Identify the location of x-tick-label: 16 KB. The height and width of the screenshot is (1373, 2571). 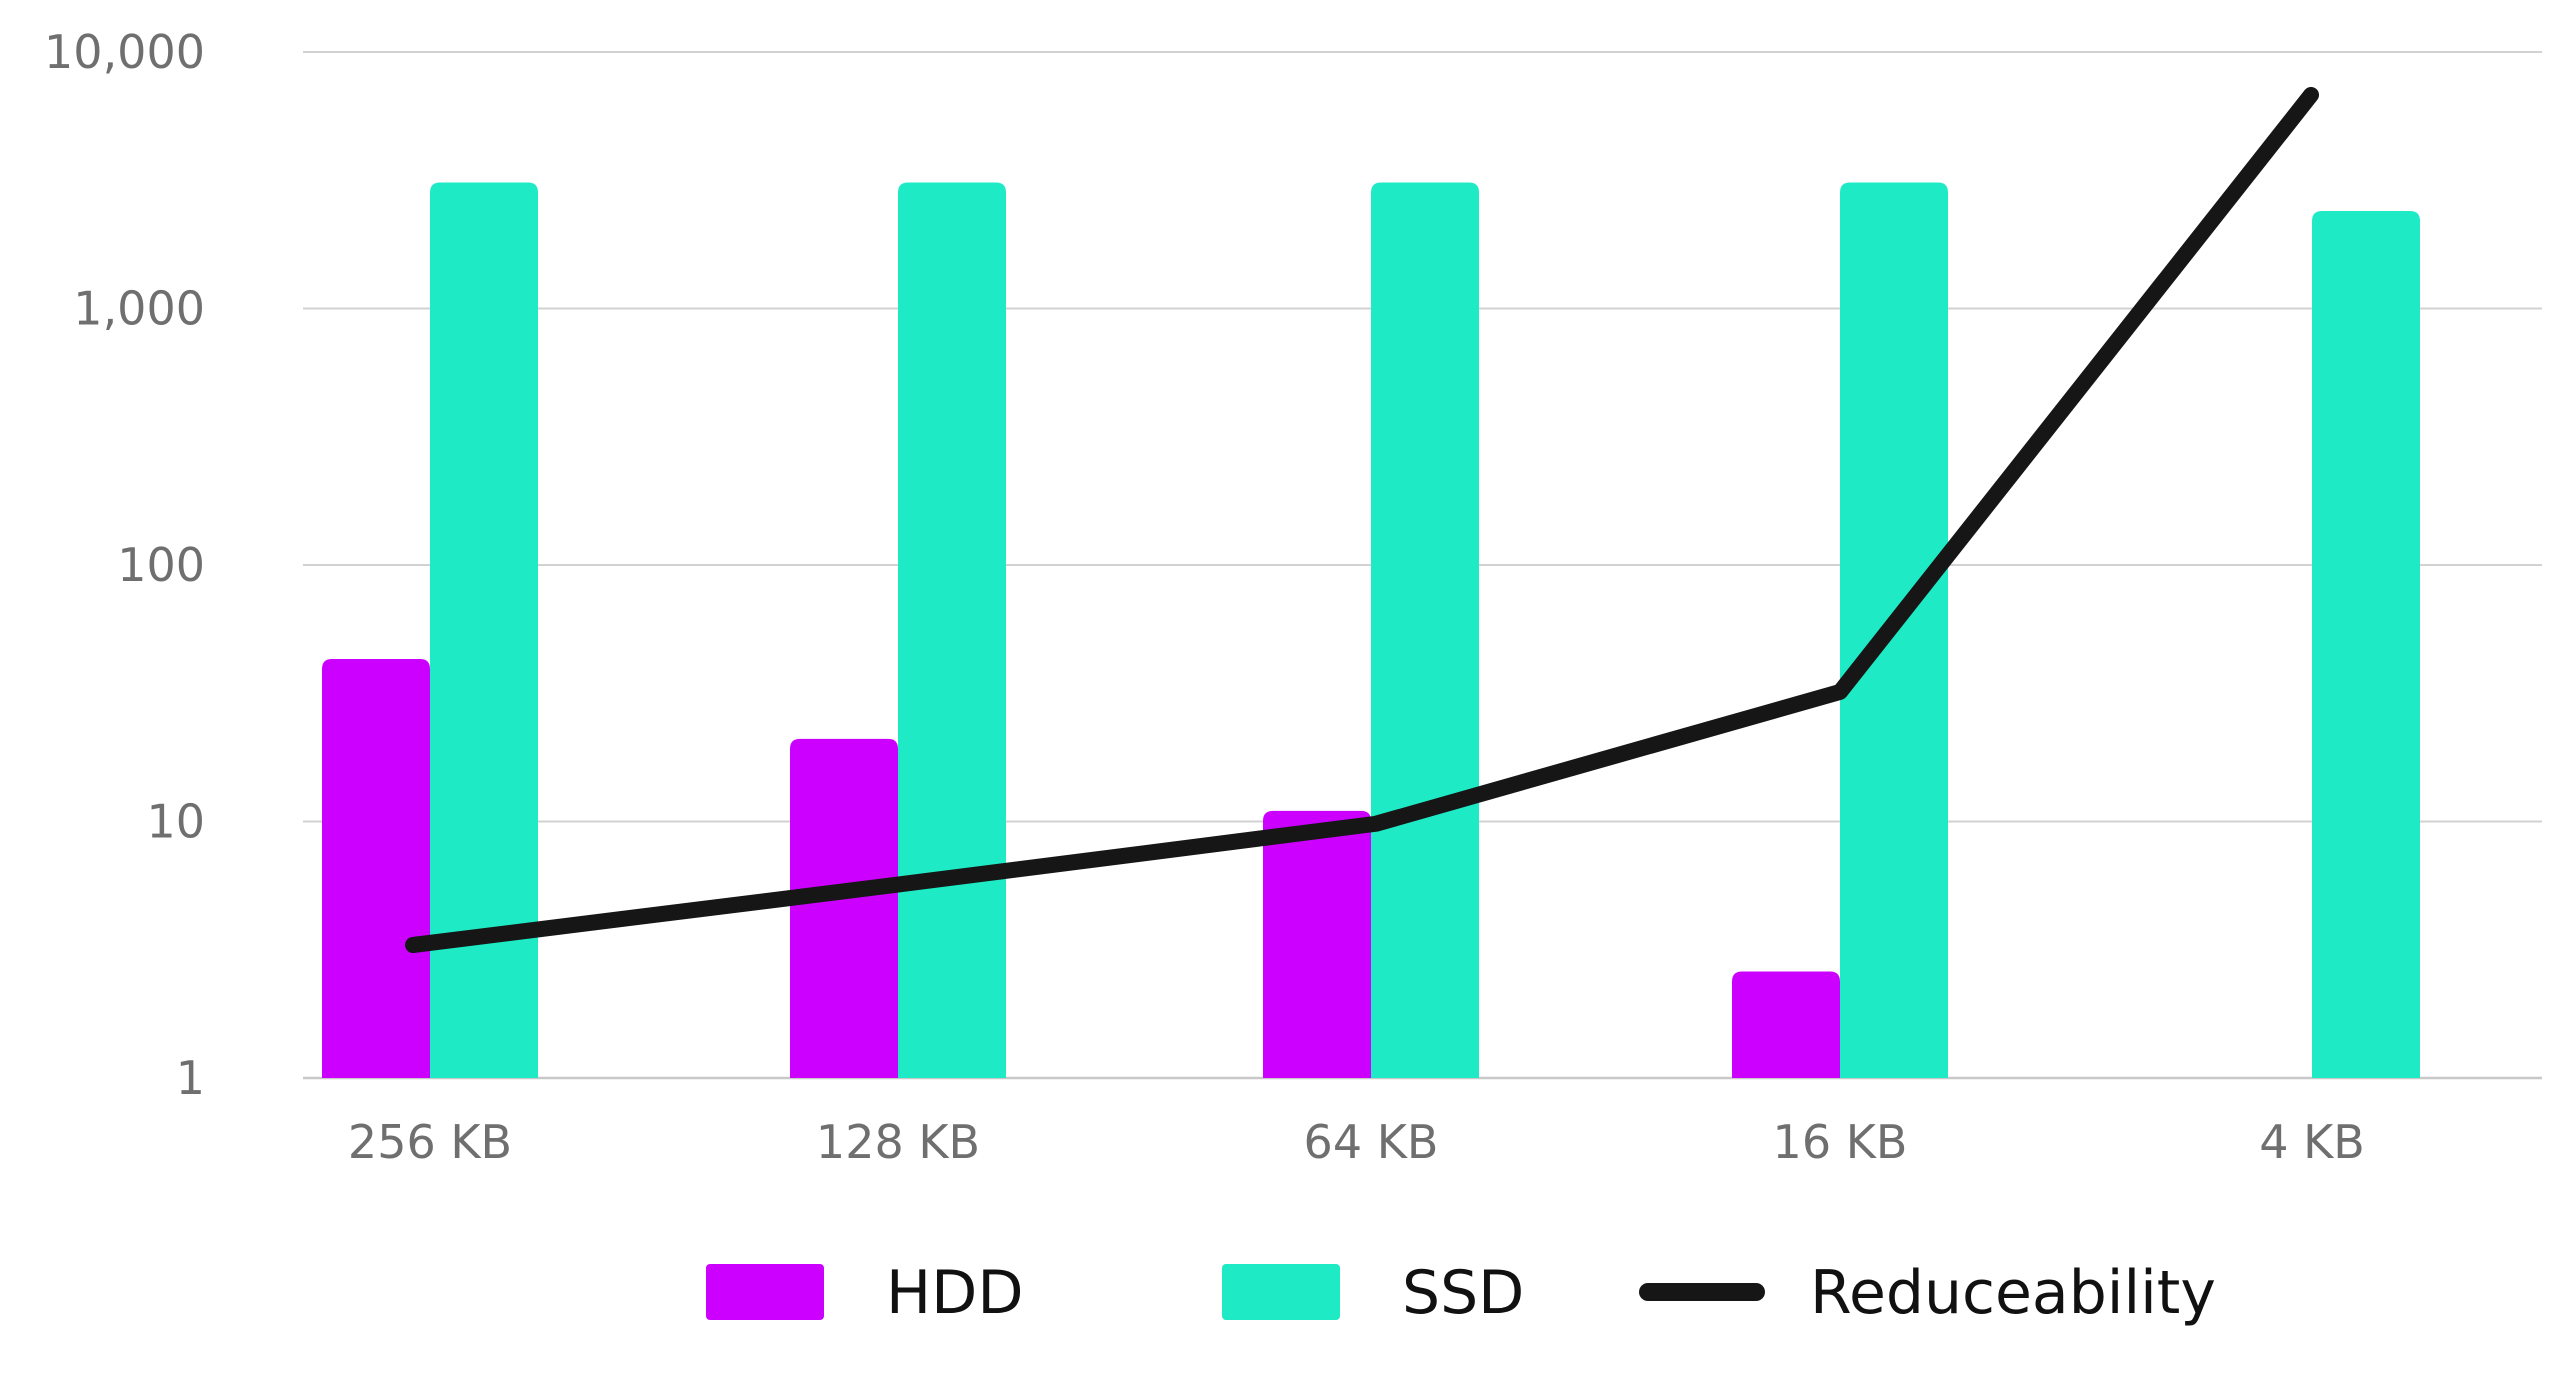
(1840, 1142).